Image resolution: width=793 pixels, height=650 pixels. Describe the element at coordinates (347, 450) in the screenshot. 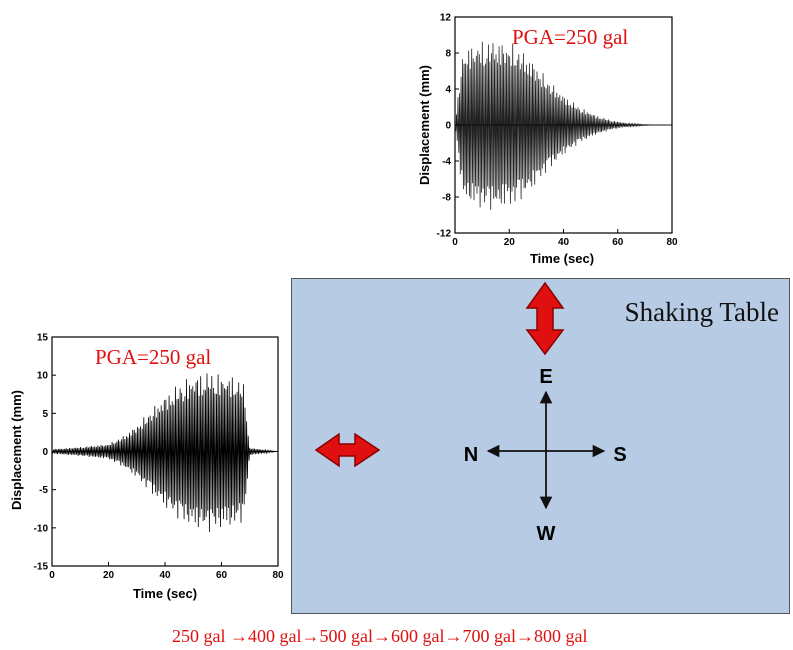

I see `shake-arrow-horizontal-icon` at that location.